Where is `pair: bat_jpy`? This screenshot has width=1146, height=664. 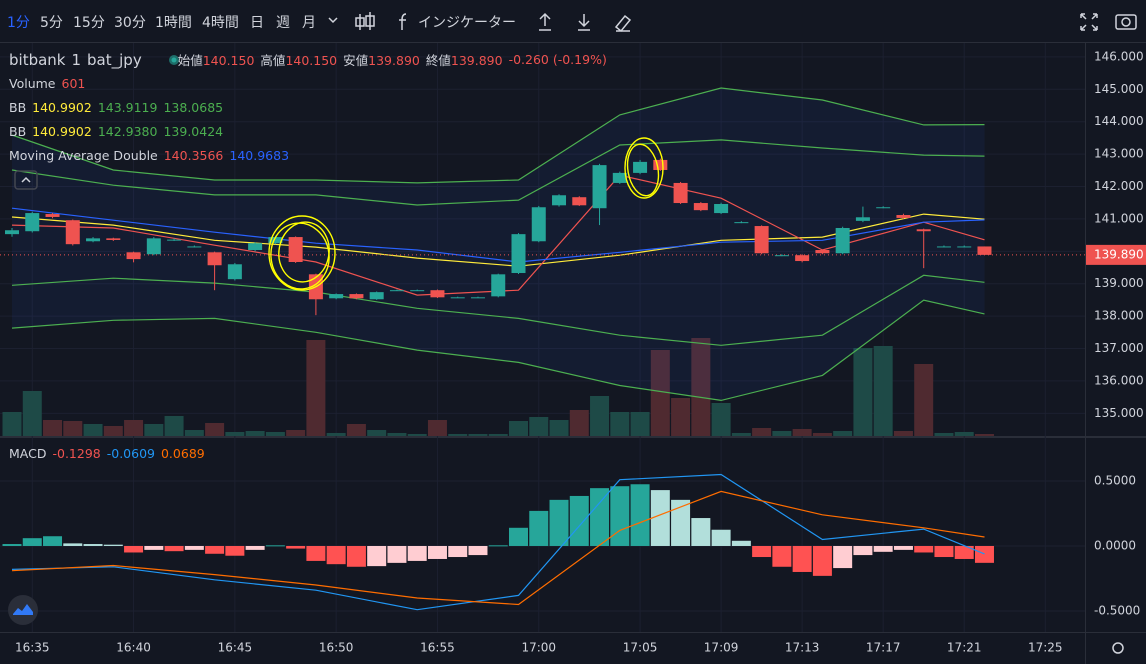 pair: bat_jpy is located at coordinates (114, 59).